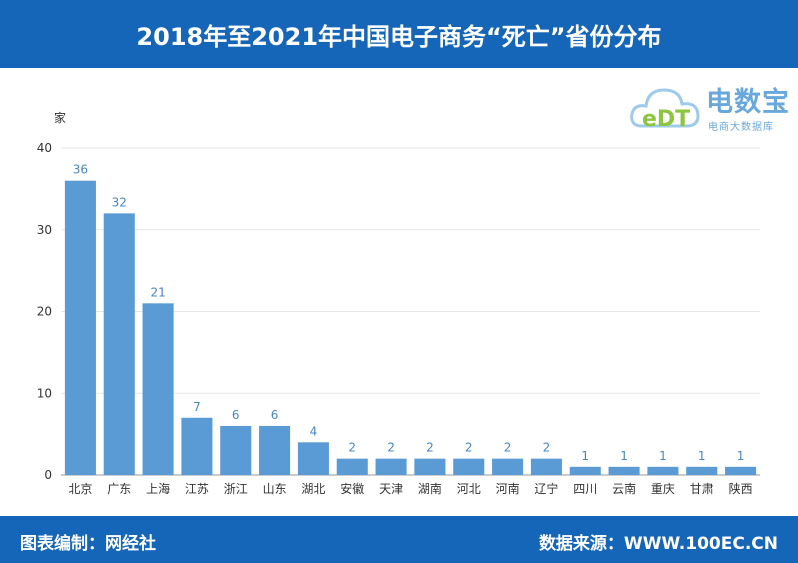  Describe the element at coordinates (48, 475) in the screenshot. I see `y-tick-label: 0` at that location.